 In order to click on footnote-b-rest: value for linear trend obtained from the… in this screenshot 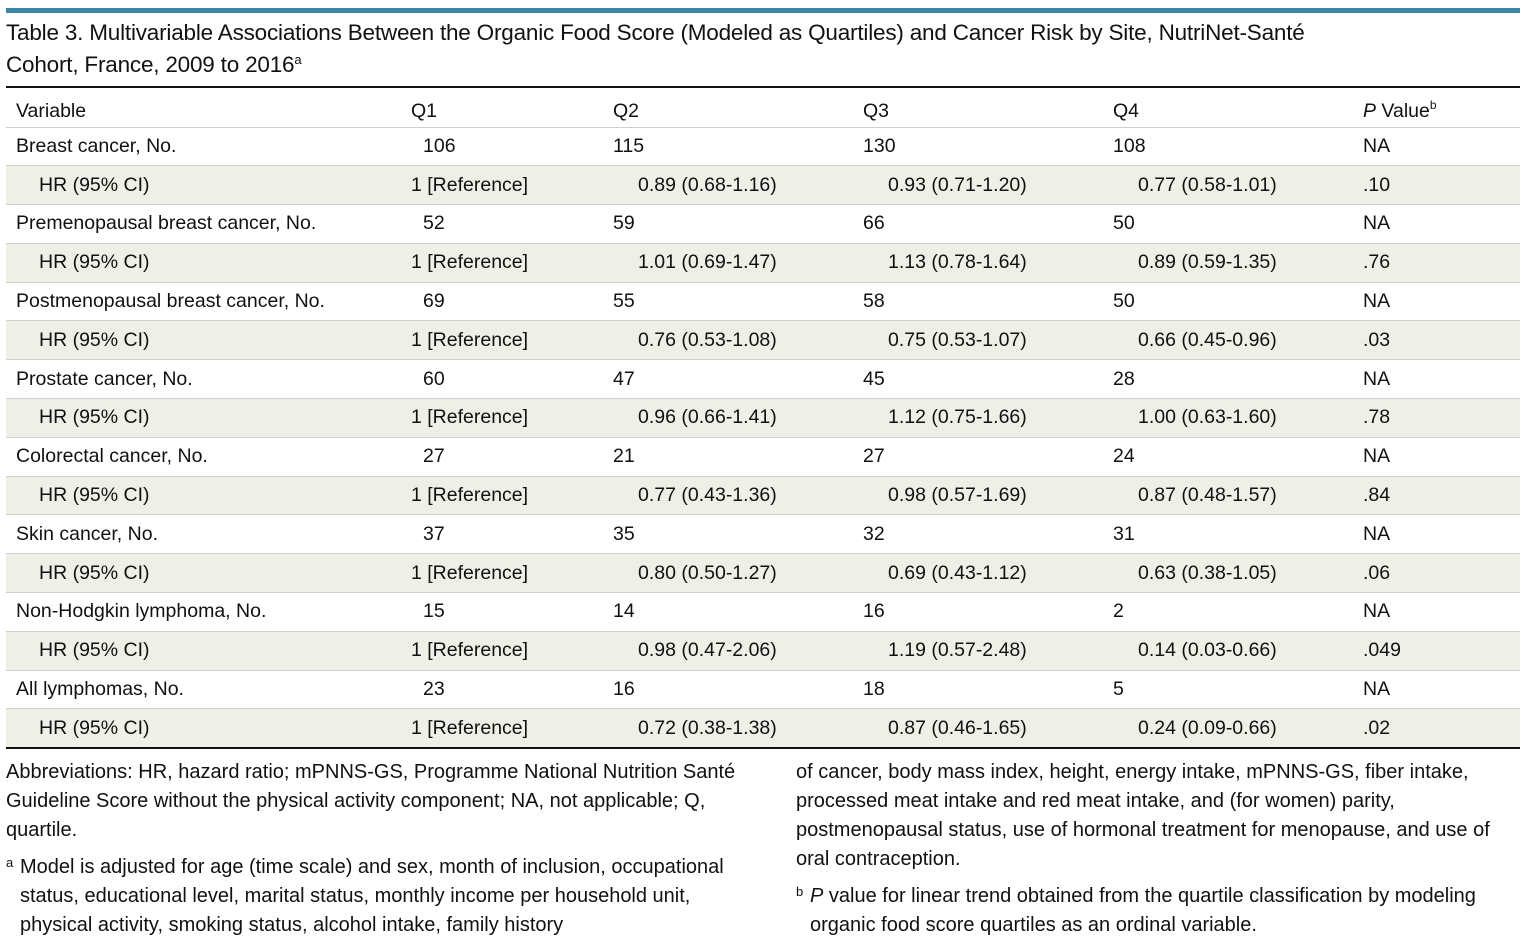, I will do `click(1143, 910)`.